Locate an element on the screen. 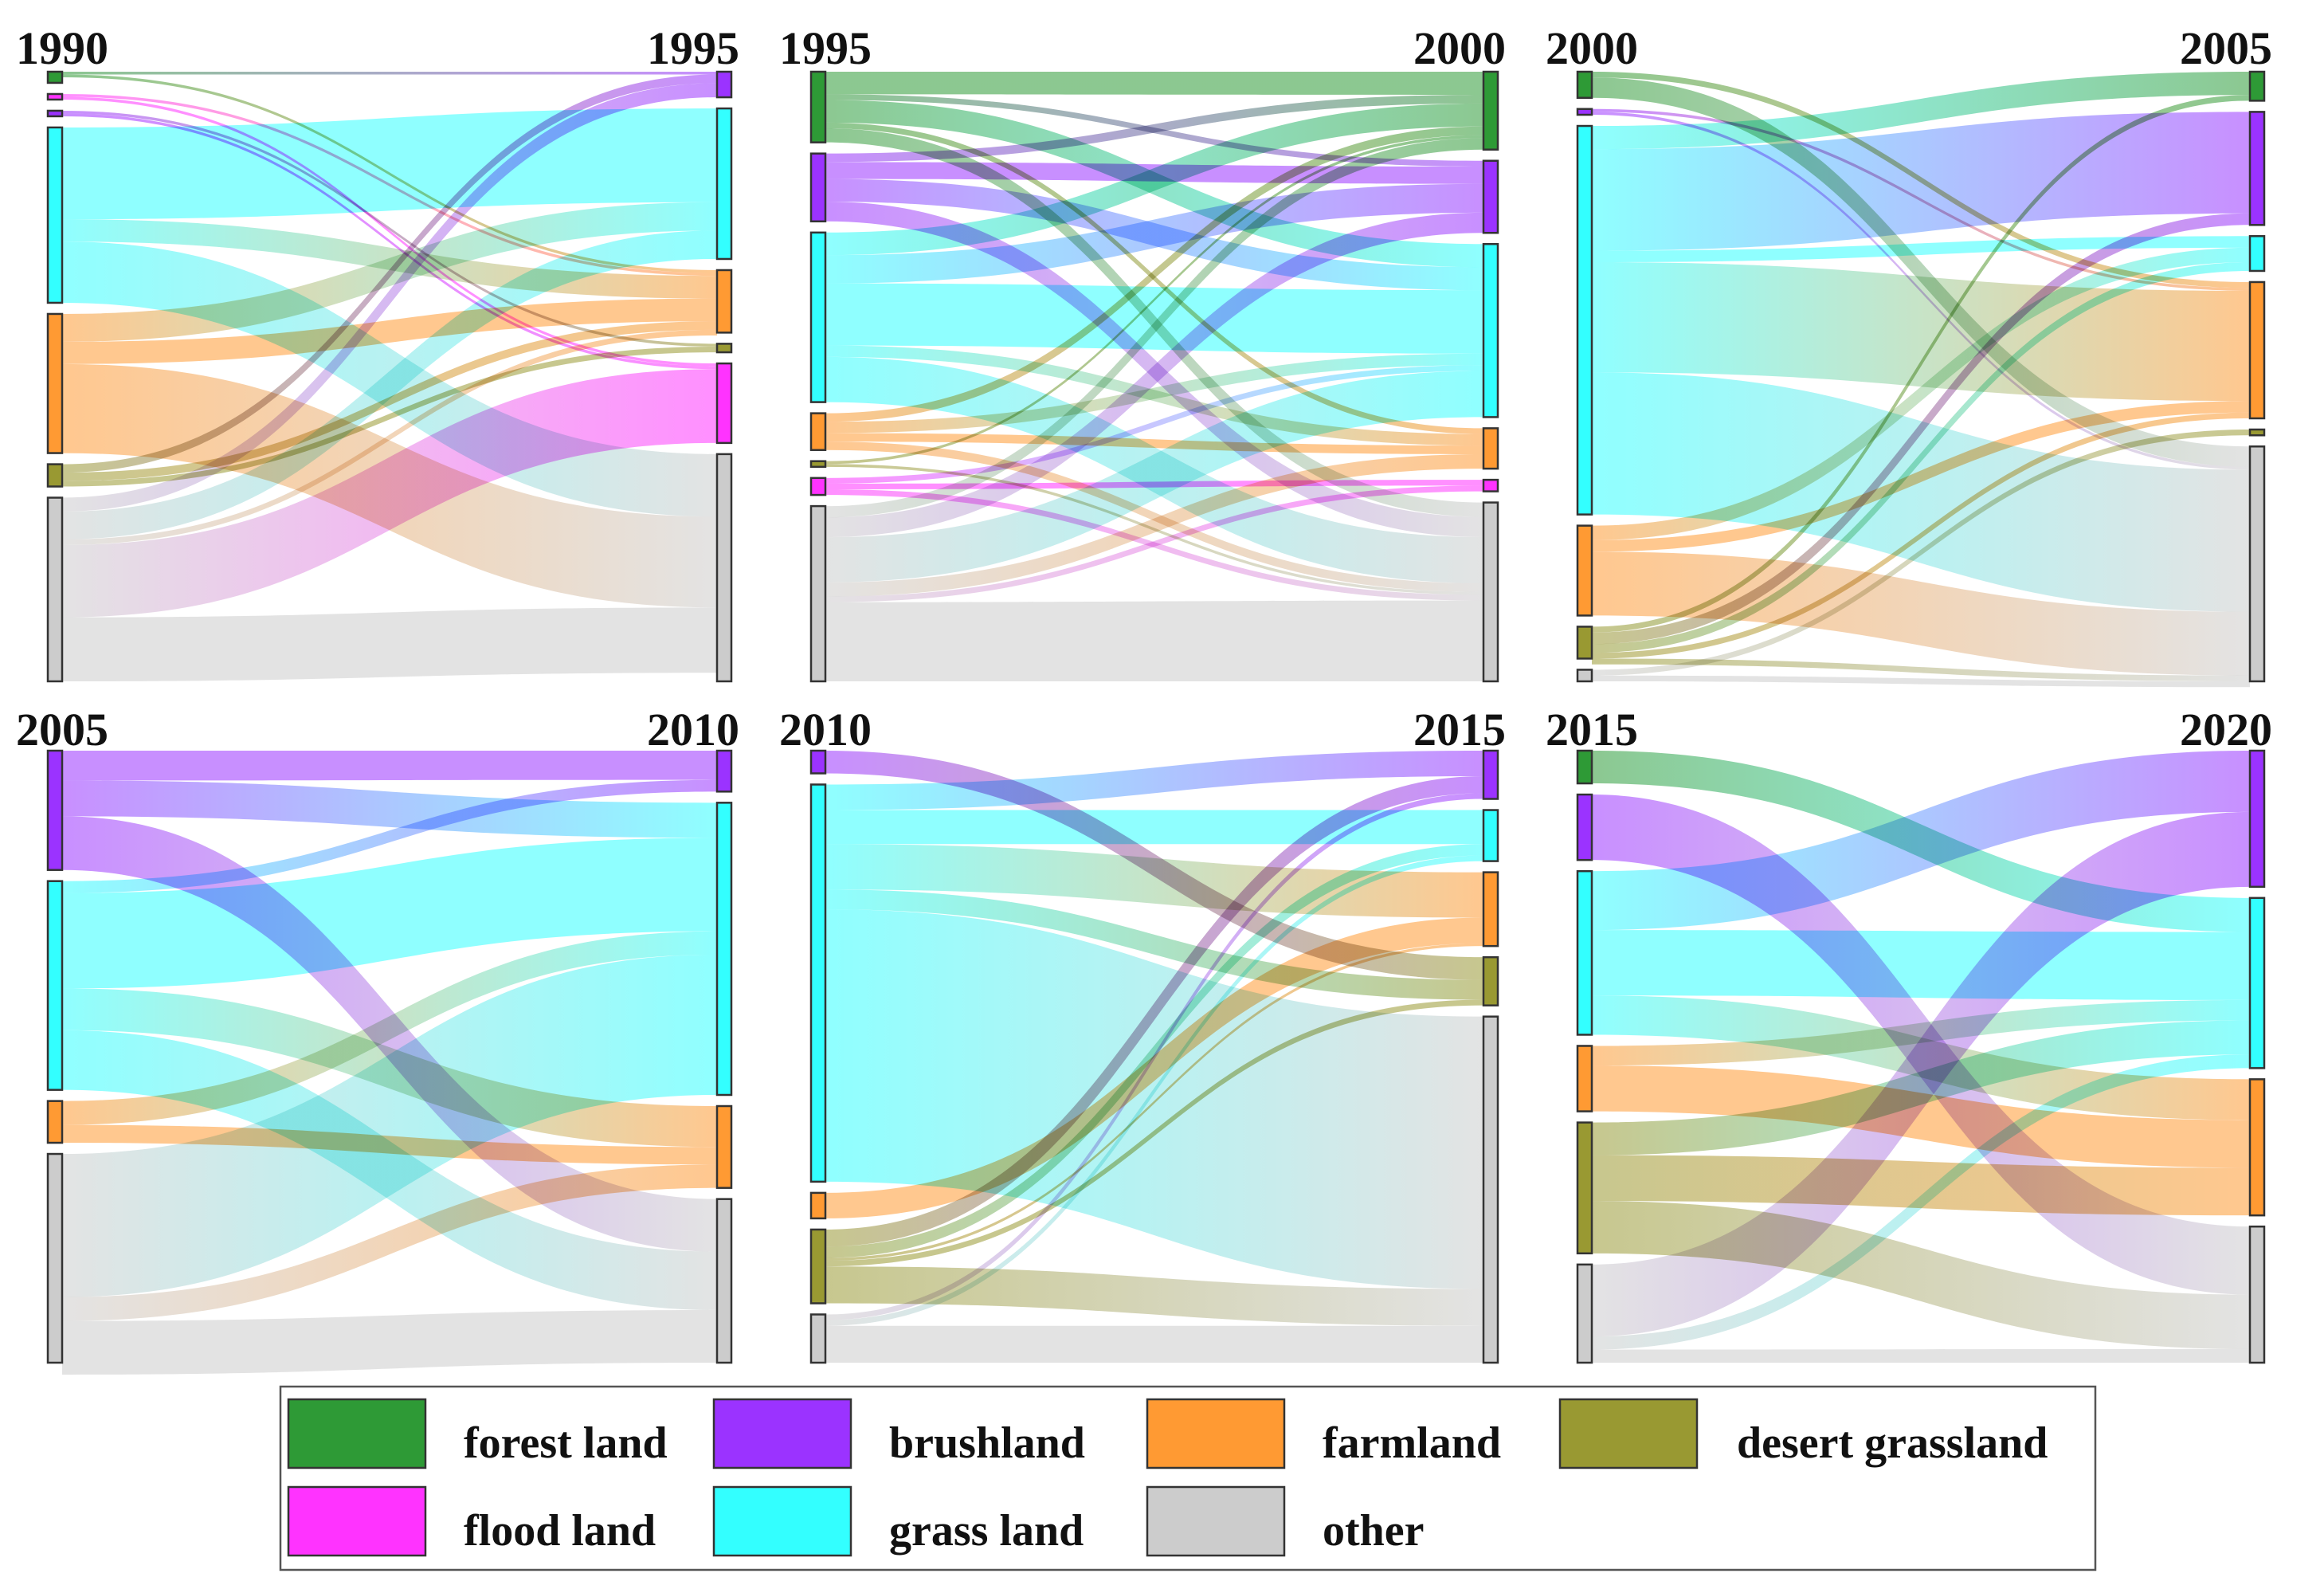  legend-entry-desert-grassland: desert grassland is located at coordinates (1803, 1433).